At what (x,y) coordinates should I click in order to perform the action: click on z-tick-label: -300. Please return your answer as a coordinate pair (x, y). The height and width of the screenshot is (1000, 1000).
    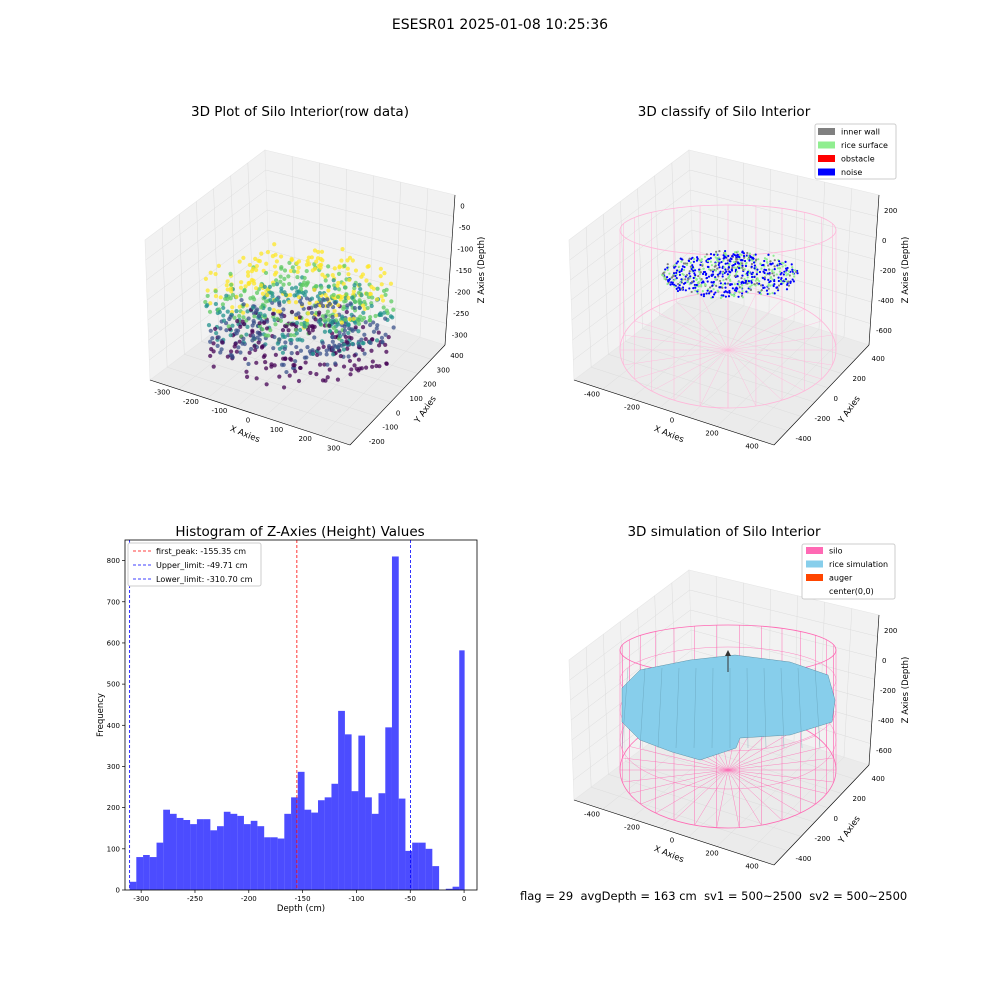
    Looking at the image, I should click on (460, 335).